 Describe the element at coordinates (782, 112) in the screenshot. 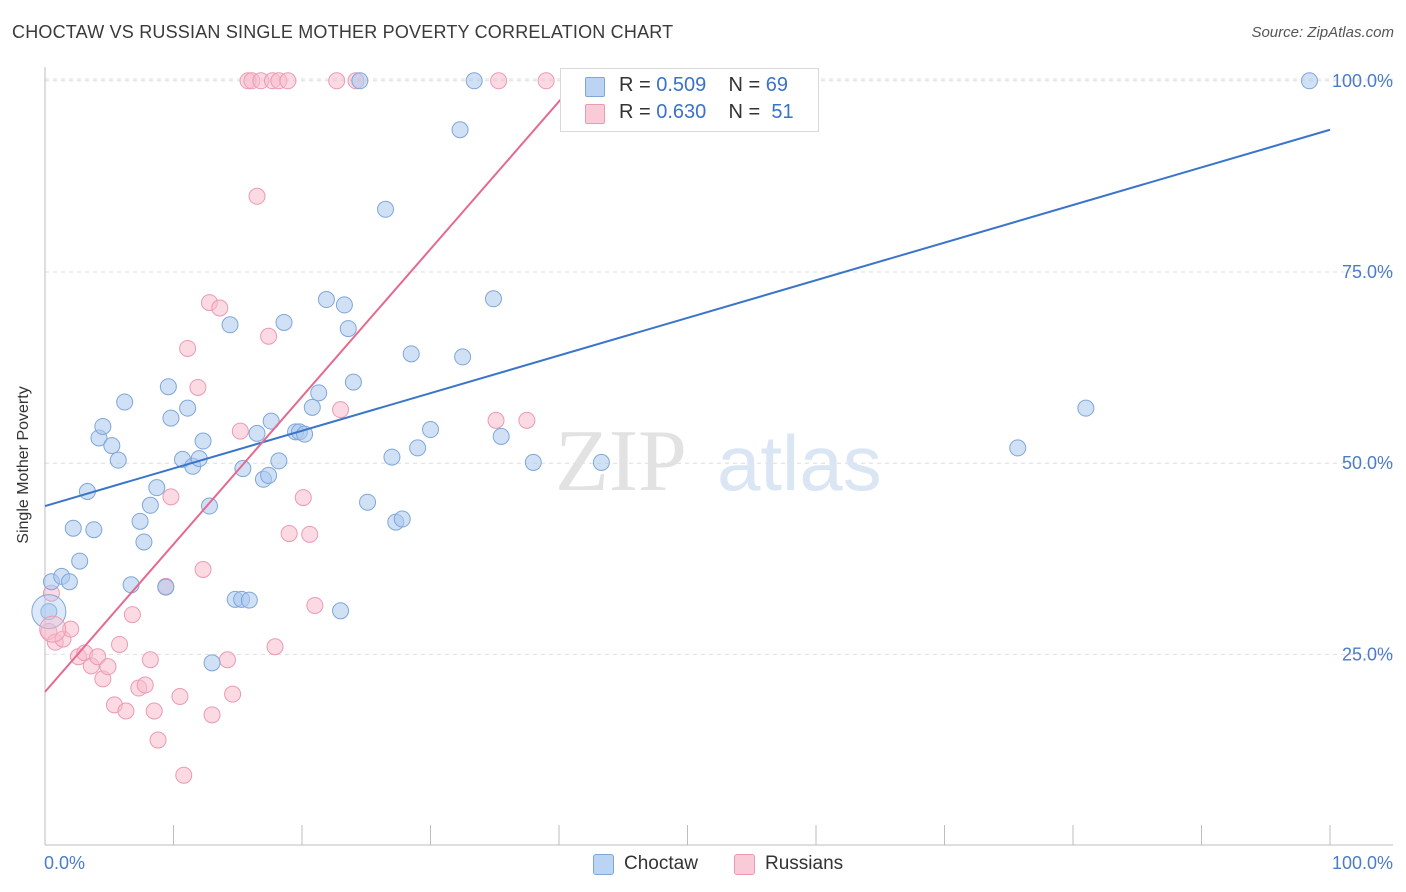

I see `legend-n-value-russians: 51` at that location.